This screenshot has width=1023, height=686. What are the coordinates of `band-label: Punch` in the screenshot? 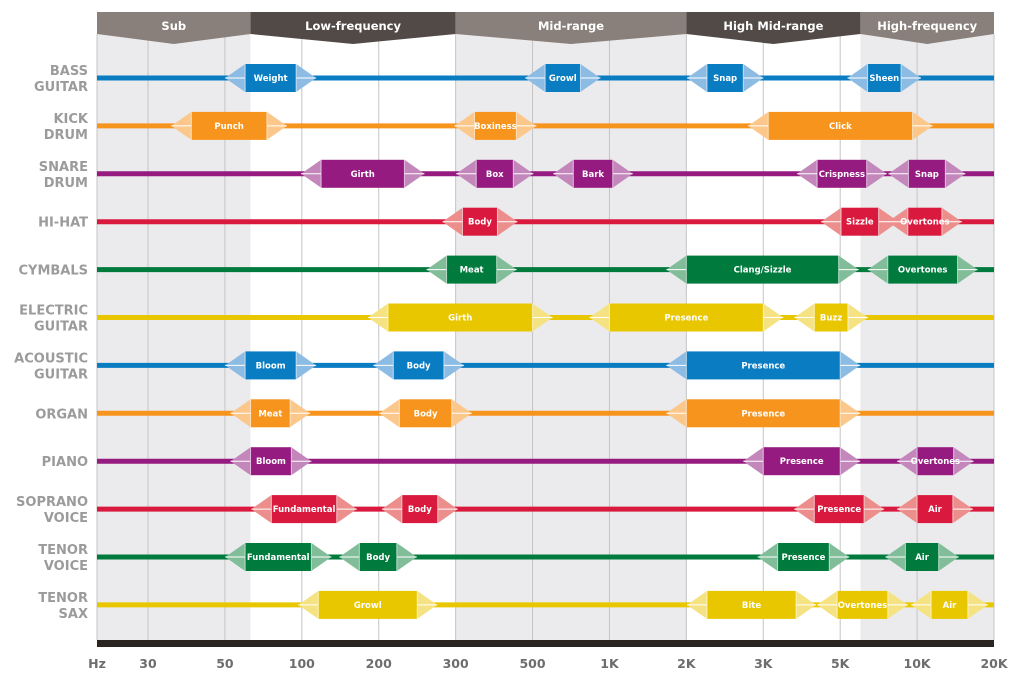 It's located at (228, 127).